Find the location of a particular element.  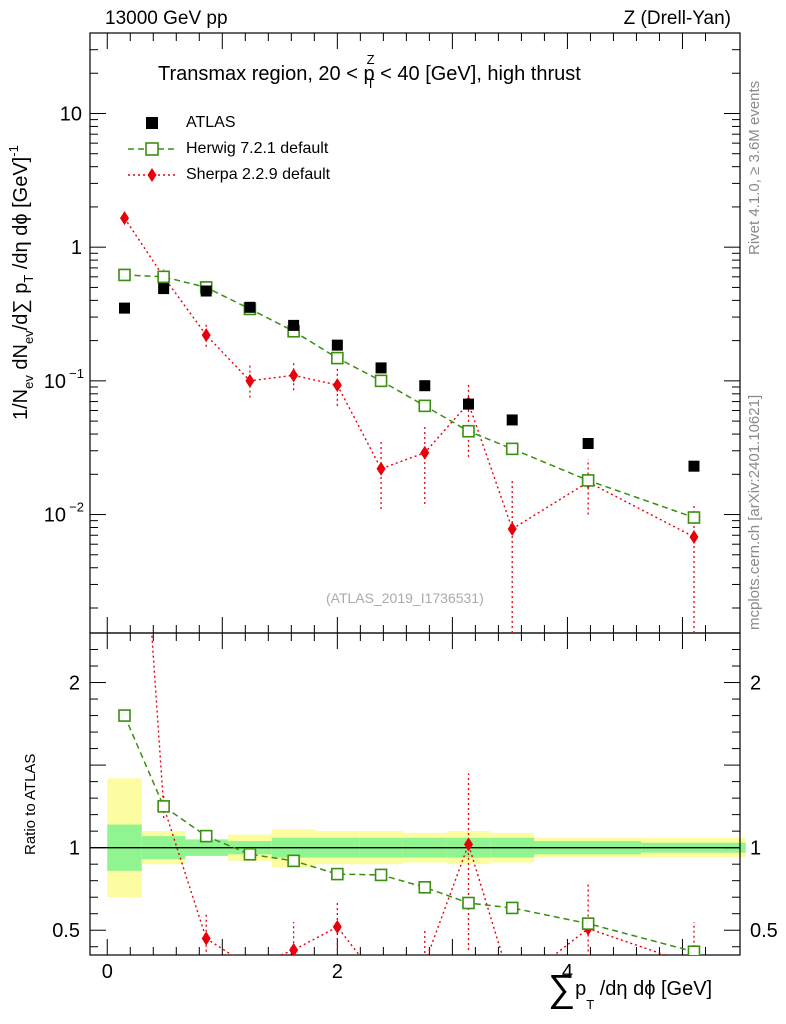

legend-marker-sherpa is located at coordinates (152, 175).